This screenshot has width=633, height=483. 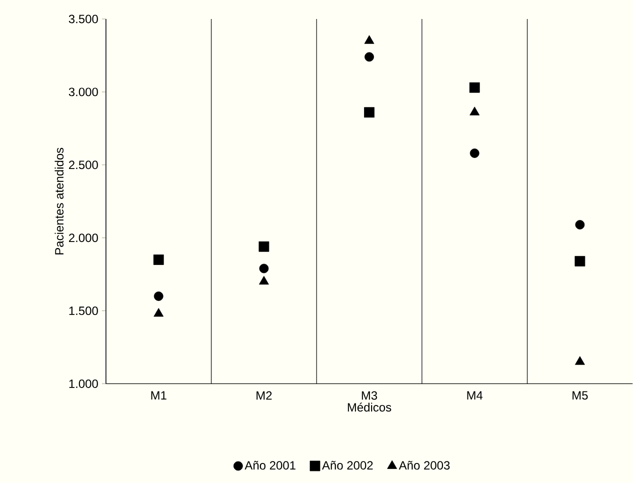 I want to click on y-tick-label: 2.500, so click(x=83, y=165).